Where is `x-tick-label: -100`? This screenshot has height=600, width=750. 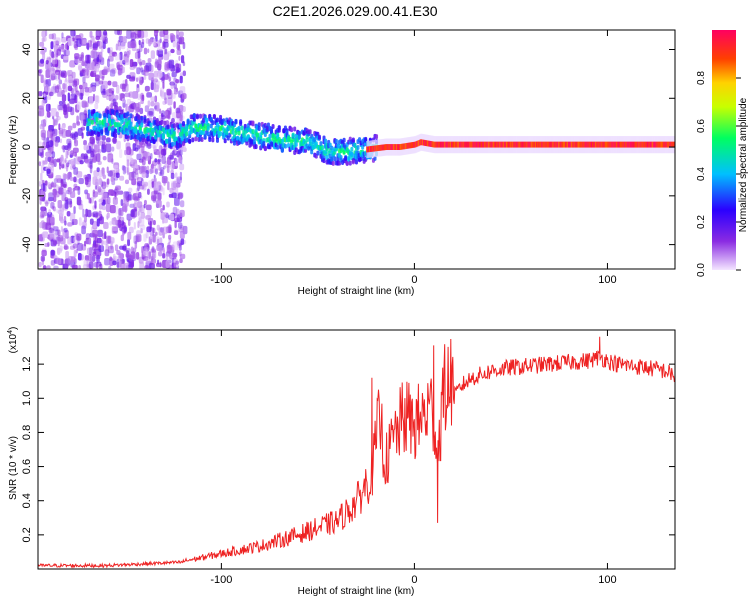 x-tick-label: -100 is located at coordinates (221, 580).